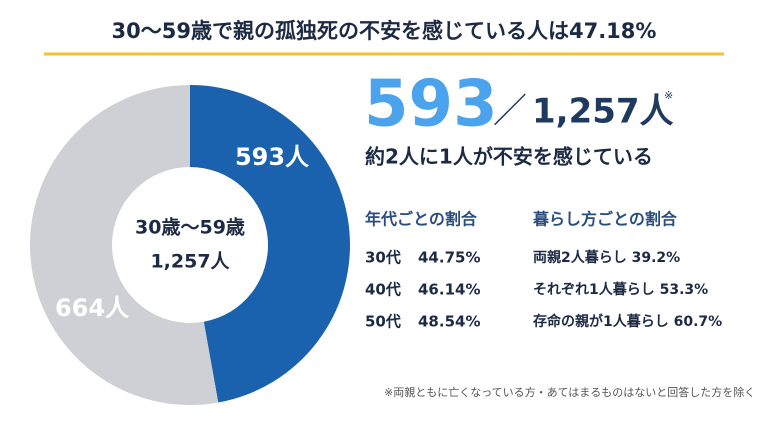  What do you see at coordinates (668, 95) in the screenshot?
I see `note-mark: ※` at bounding box center [668, 95].